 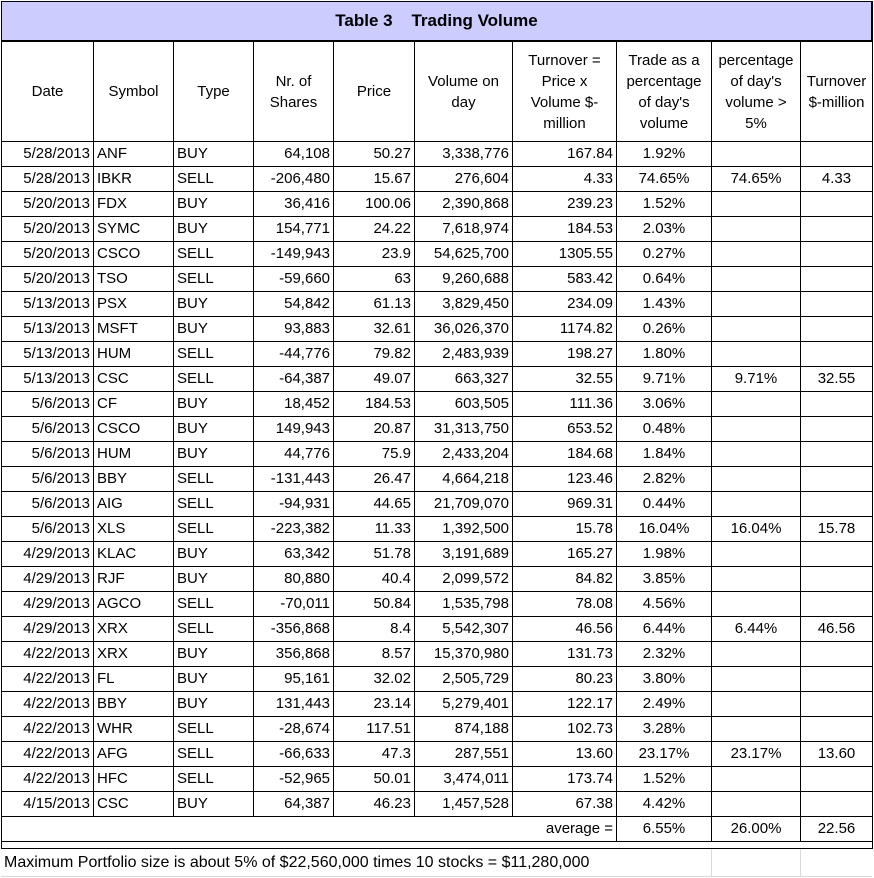 I want to click on cell-col-turnover: 111.36, so click(x=564, y=404).